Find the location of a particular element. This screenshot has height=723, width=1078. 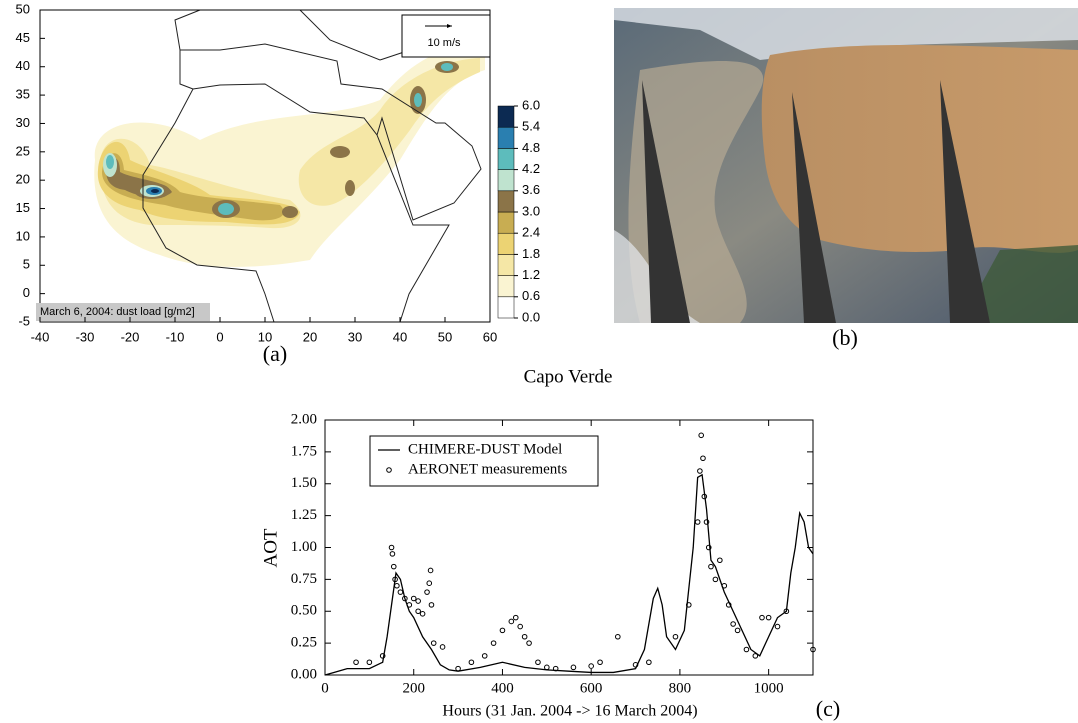

x-tick-label: 60 is located at coordinates (490, 336).